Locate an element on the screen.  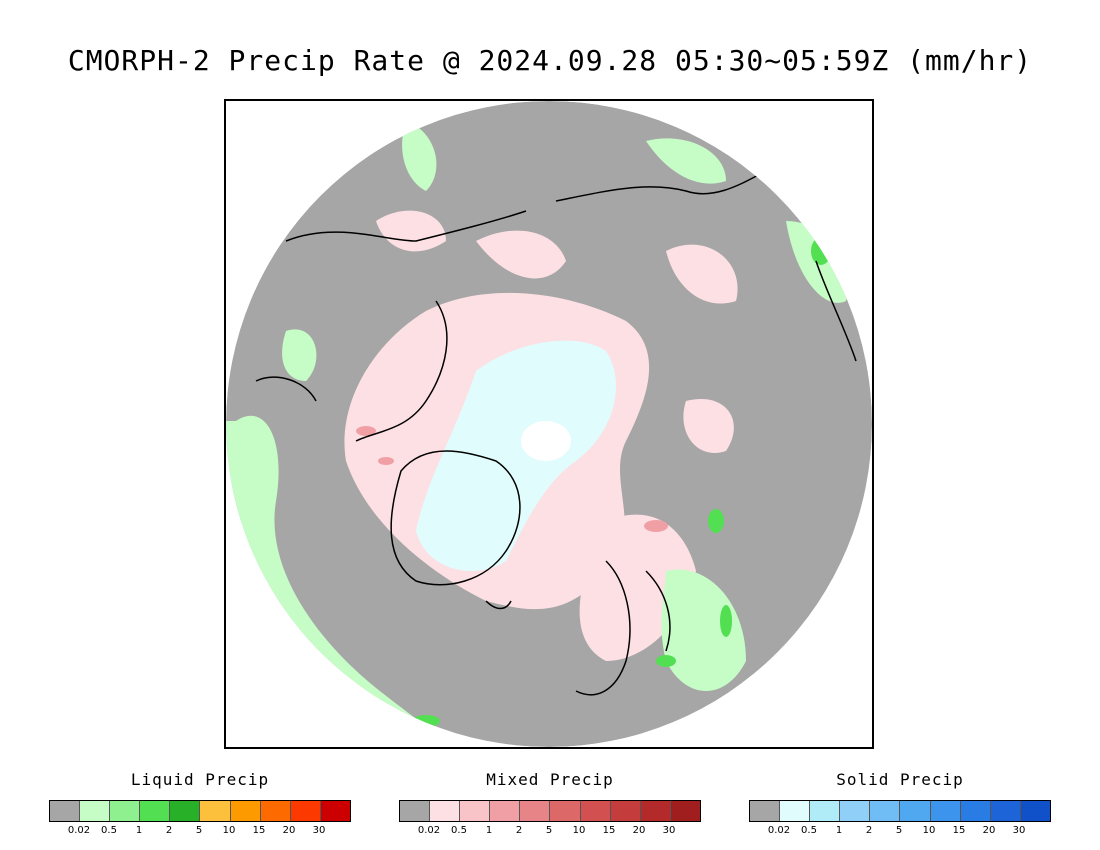
legend-mixed: Mixed Precip 0.02 0.5 1 2 5 10 15 20 30 is located at coordinates (550, 804).